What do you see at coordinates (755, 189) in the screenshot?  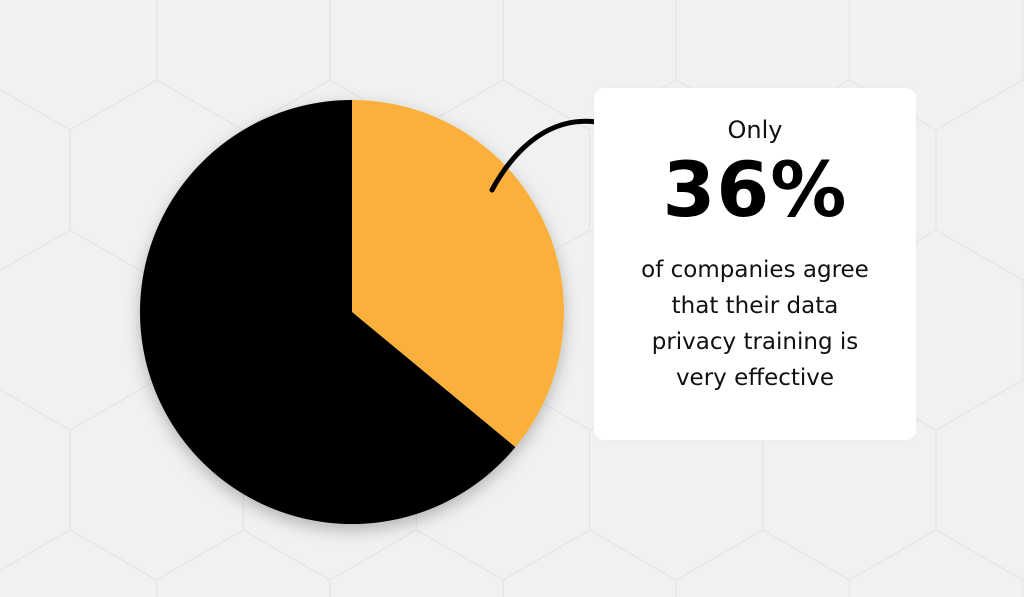 I see `callout-value: 36%` at bounding box center [755, 189].